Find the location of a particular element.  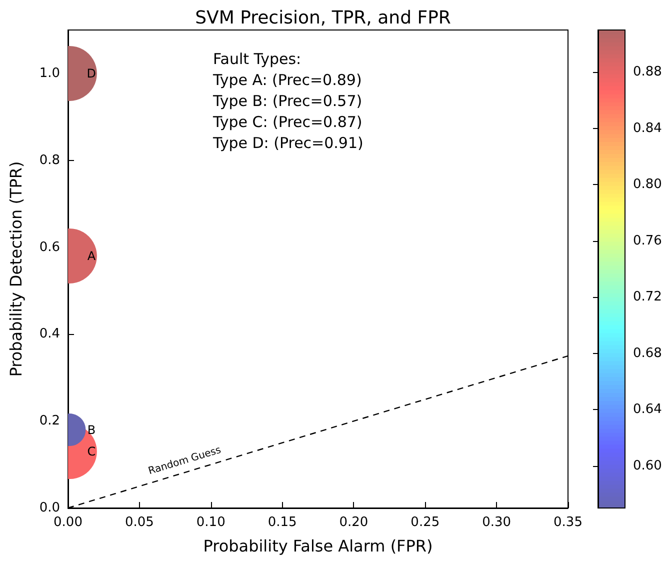

x-tick-label: 0.35 is located at coordinates (568, 522).